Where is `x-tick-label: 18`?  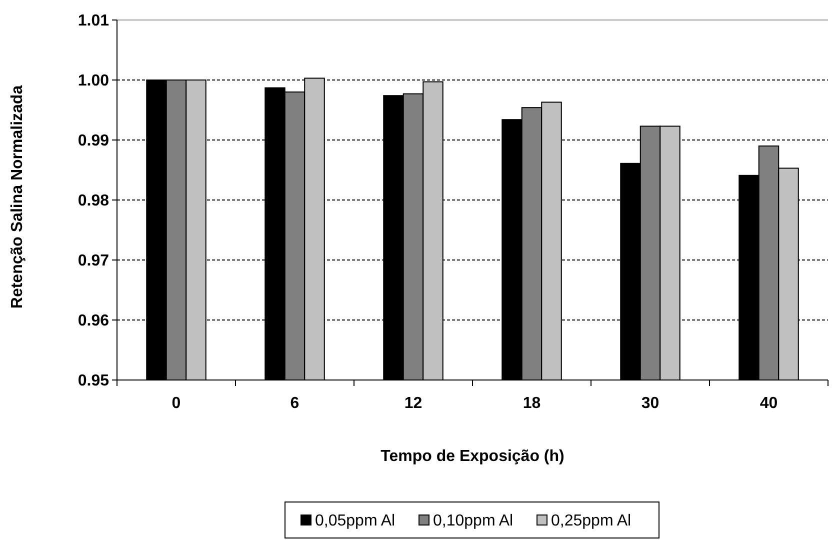
x-tick-label: 18 is located at coordinates (531, 403).